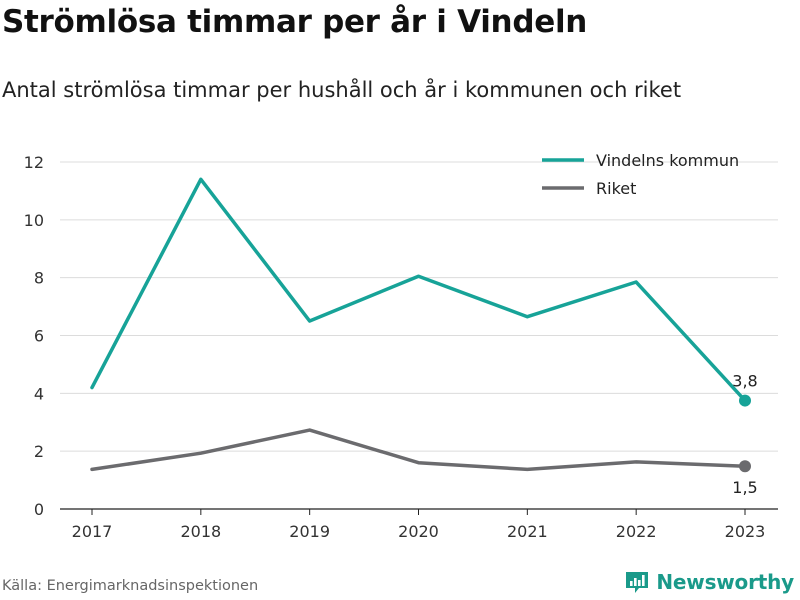  What do you see at coordinates (130, 586) in the screenshot?
I see `source-note: Källa: Energimarknadsinspektionen` at bounding box center [130, 586].